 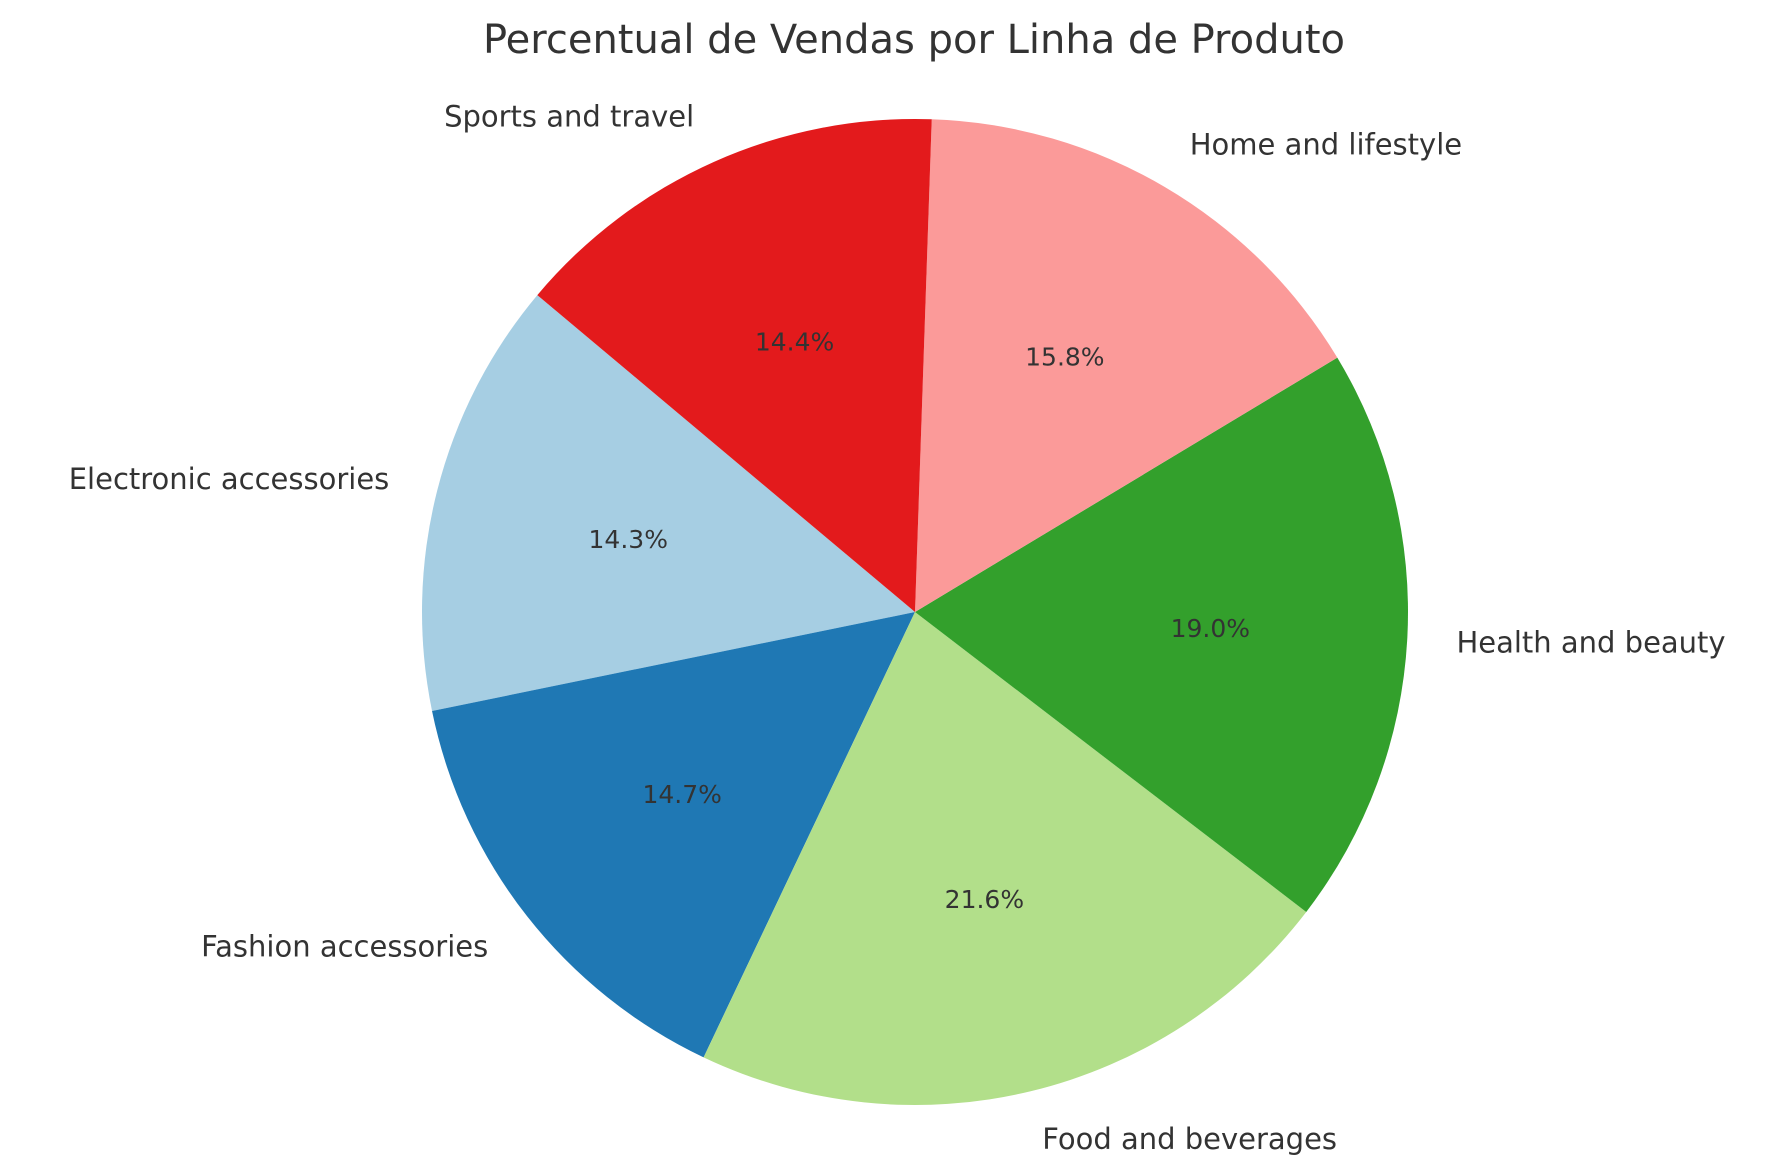 What do you see at coordinates (682, 794) in the screenshot?
I see `pie-percent-fashion-accessories: 14.7%` at bounding box center [682, 794].